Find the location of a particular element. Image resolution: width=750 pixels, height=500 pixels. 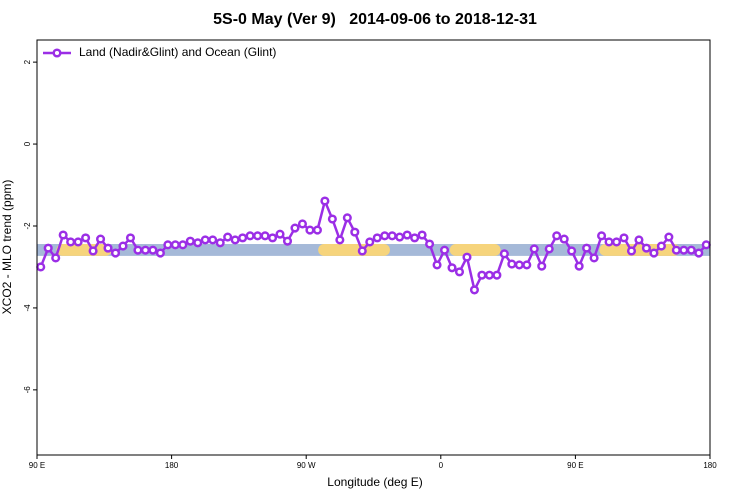

x-tick-label: 0 is located at coordinates (441, 465).